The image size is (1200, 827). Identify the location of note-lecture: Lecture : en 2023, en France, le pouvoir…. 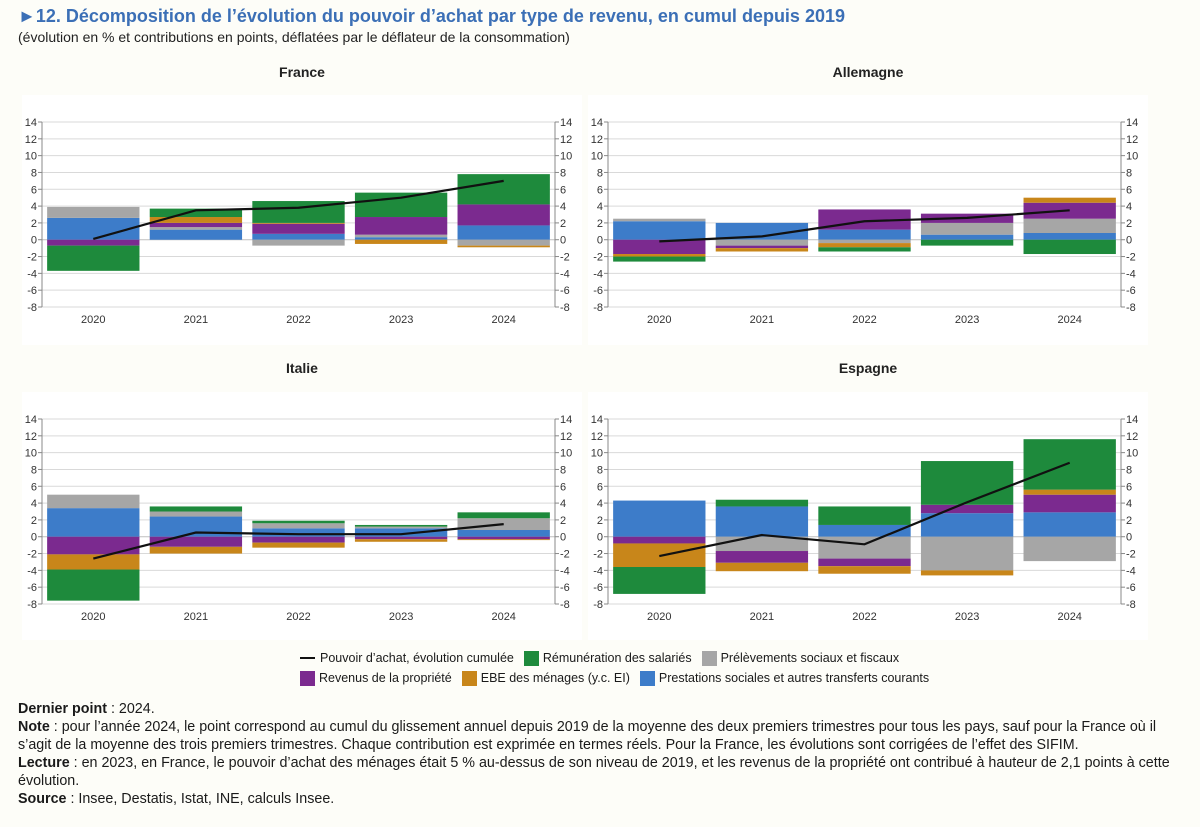
(600, 772).